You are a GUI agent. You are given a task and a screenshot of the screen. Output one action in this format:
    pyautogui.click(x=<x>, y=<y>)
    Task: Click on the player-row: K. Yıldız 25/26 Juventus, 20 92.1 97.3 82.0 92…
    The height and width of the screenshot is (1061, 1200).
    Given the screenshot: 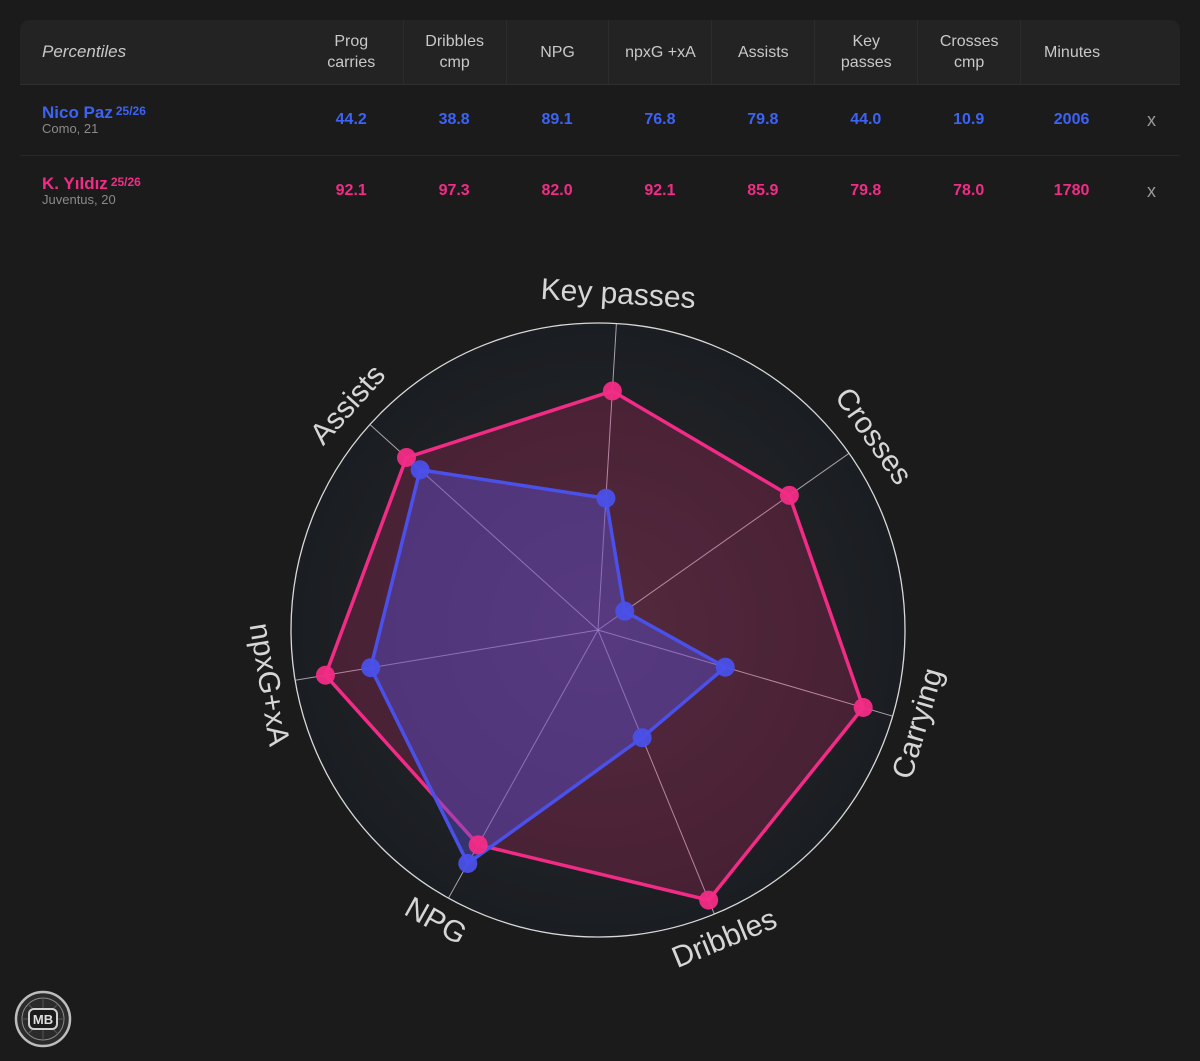 What is the action you would take?
    pyautogui.click(x=600, y=191)
    